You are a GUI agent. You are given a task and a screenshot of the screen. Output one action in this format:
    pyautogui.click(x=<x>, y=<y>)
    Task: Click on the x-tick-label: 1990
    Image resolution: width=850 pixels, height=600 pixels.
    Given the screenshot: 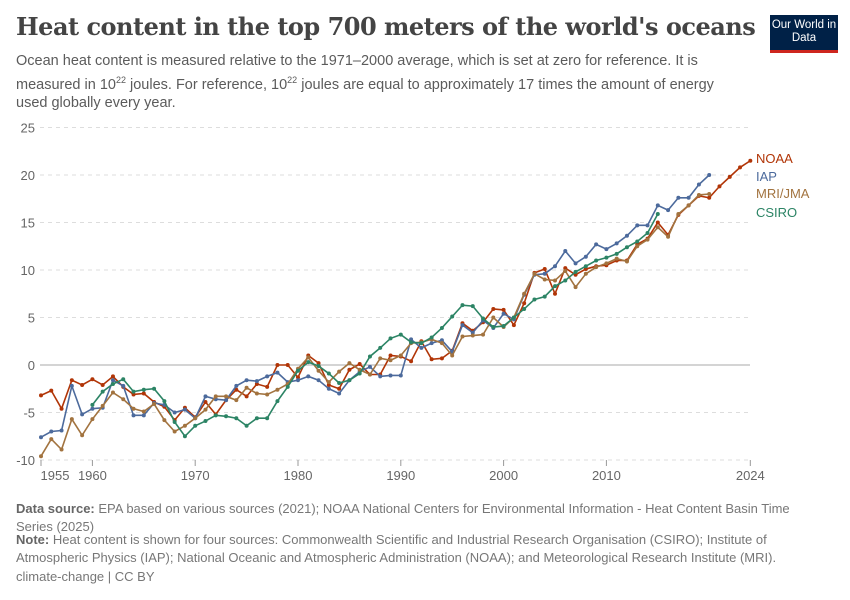 What is the action you would take?
    pyautogui.click(x=400, y=475)
    